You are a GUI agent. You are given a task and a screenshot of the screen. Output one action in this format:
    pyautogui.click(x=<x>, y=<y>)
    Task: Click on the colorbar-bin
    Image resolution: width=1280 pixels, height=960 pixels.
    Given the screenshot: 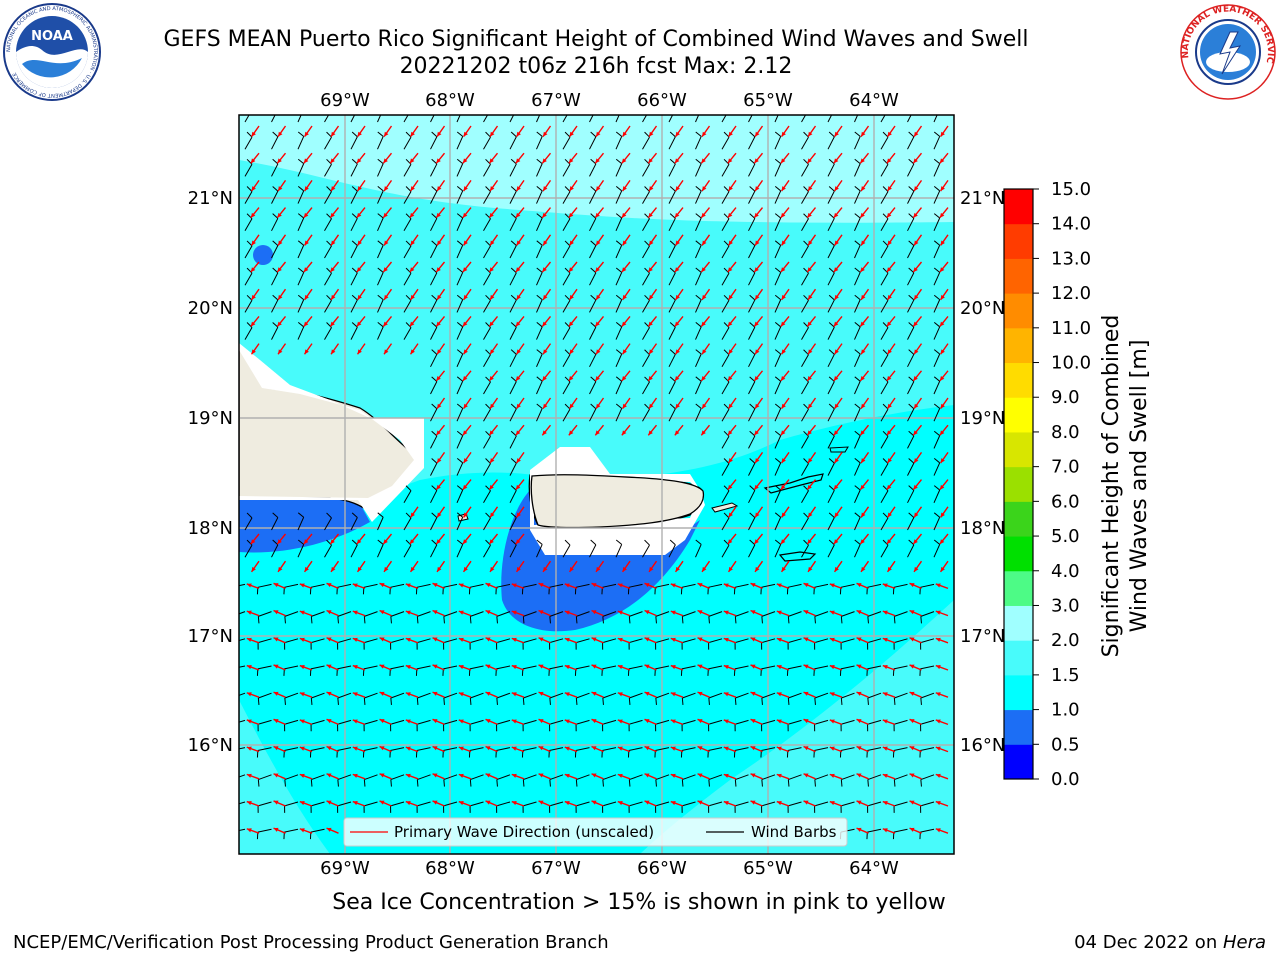 What is the action you would take?
    pyautogui.click(x=1018, y=241)
    